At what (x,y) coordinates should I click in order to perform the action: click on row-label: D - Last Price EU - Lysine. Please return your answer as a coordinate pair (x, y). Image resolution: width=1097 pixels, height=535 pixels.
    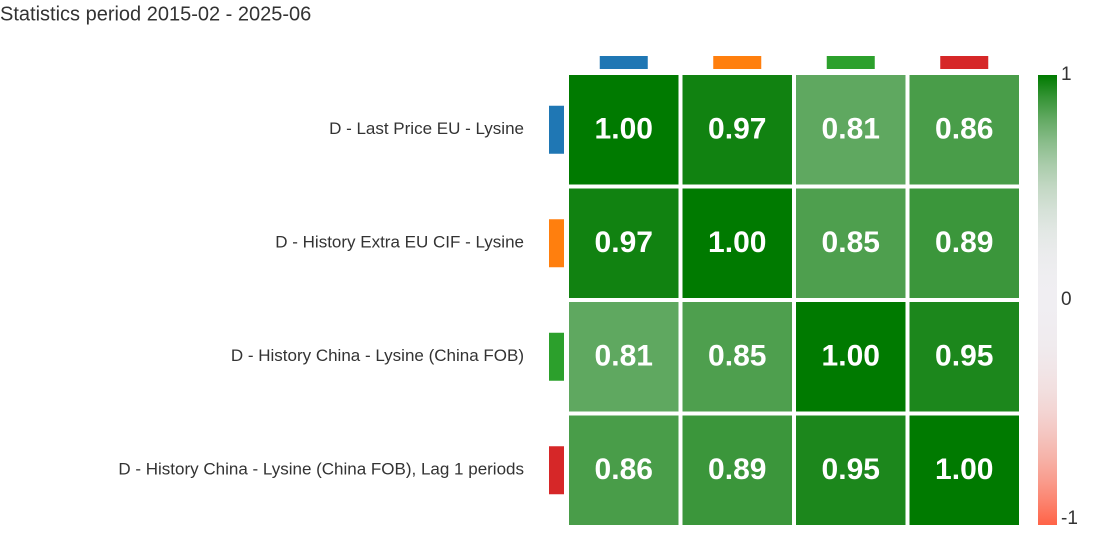
    Looking at the image, I should click on (426, 128).